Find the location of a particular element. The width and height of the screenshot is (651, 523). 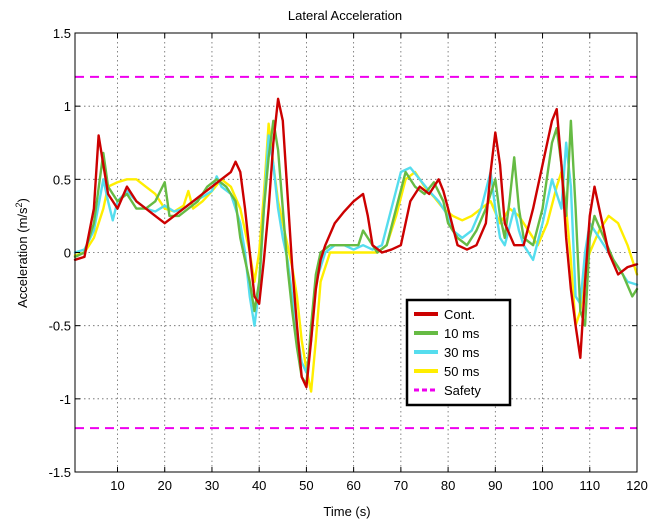

chart-title: Lateral Acceleration is located at coordinates (345, 15).